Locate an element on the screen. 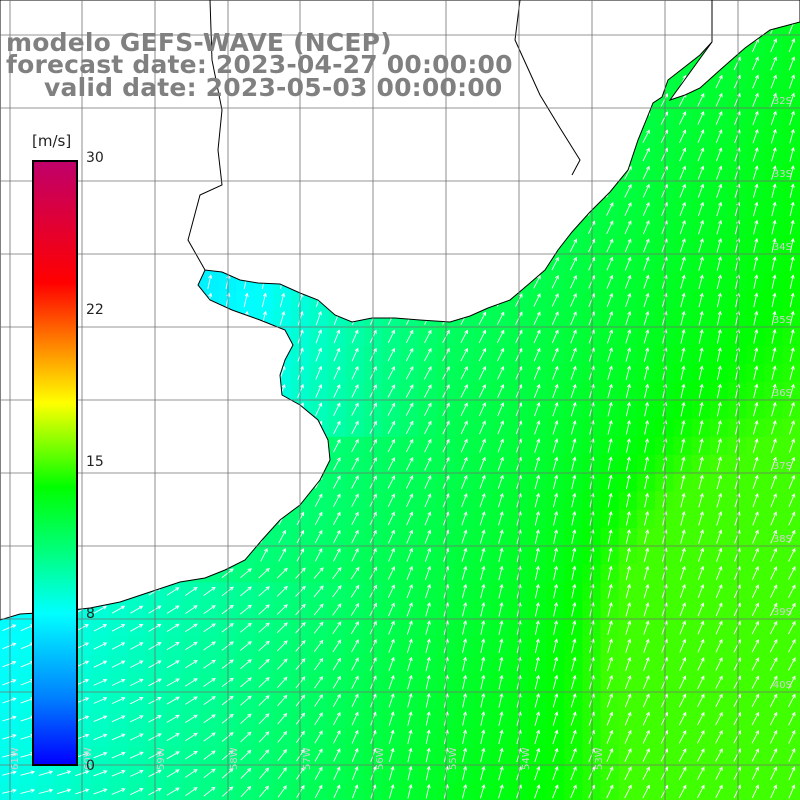 Image resolution: width=800 pixels, height=800 pixels. latitude-label: 34S is located at coordinates (782, 247).